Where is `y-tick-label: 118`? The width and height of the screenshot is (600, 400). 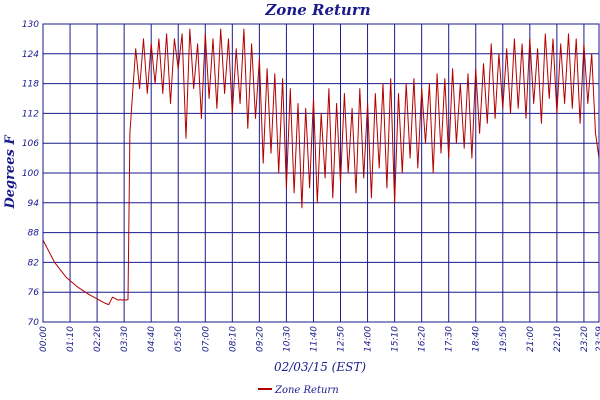
y-tick-label: 118 is located at coordinates (30, 85).